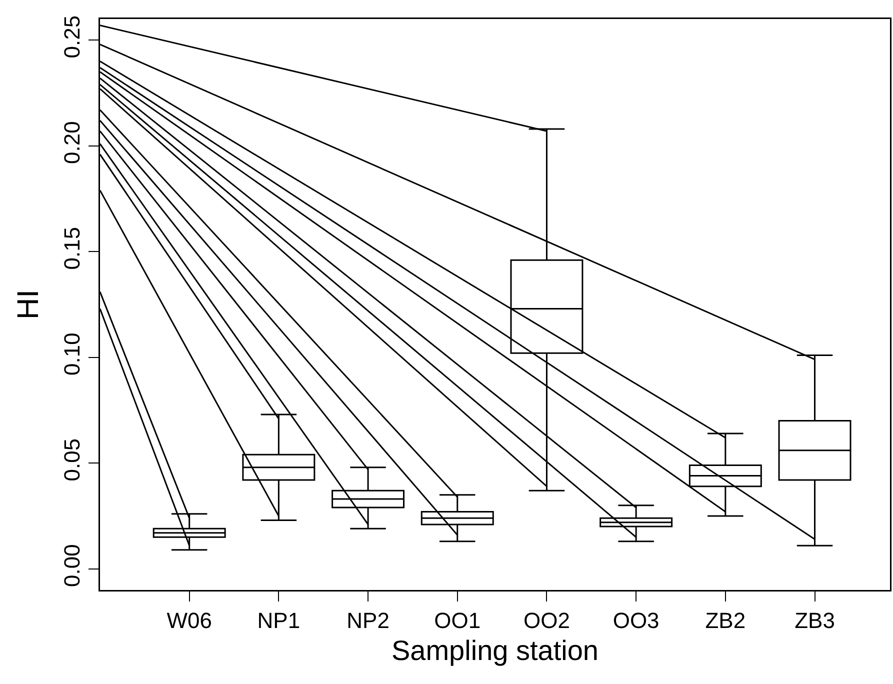 This screenshot has height=684, width=893. I want to click on y-tick-label: 0.10, so click(72, 354).